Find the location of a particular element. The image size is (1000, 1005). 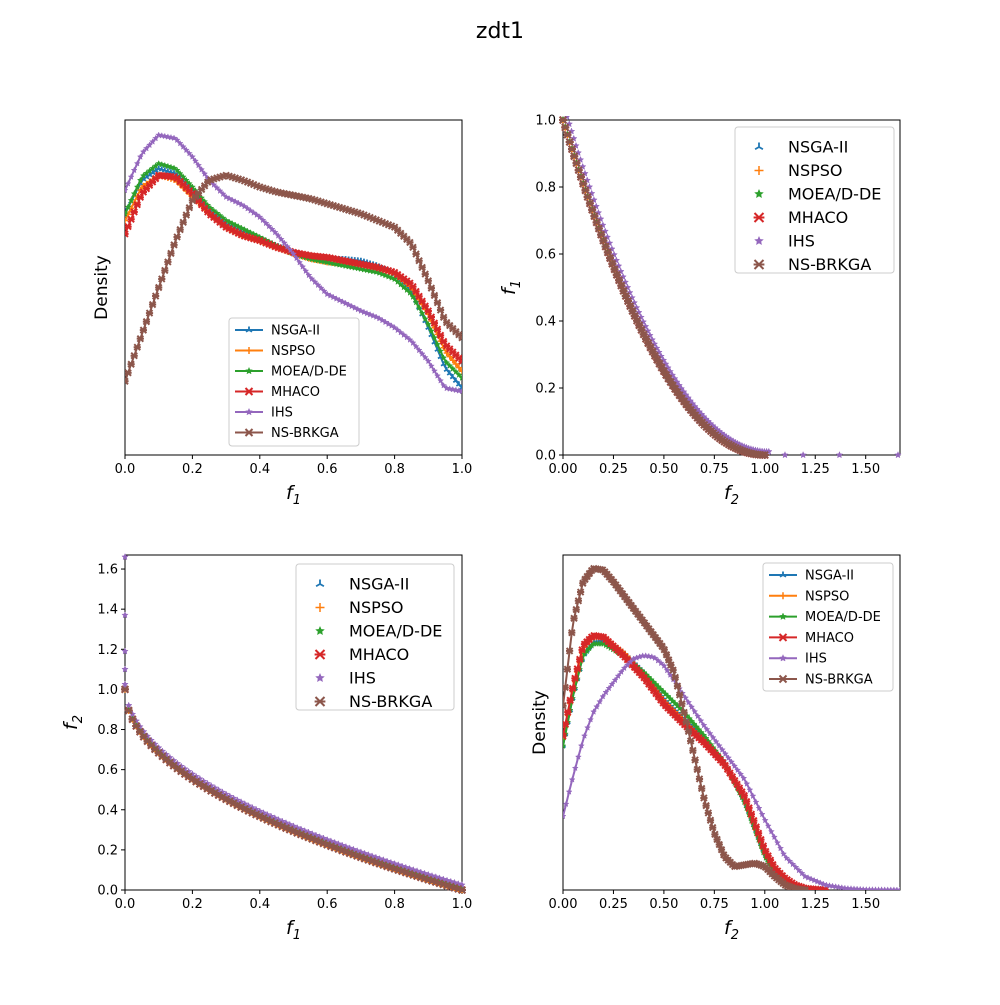

y-axis-label: f2 is located at coordinates (73, 722).